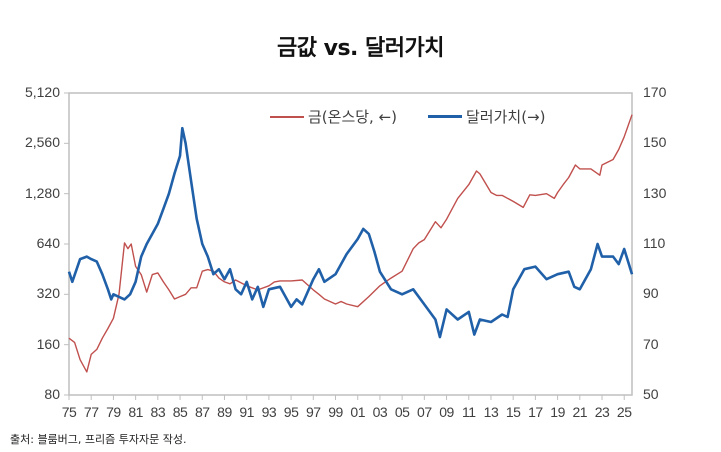 The image size is (721, 452). I want to click on right-y-tick: 130, so click(655, 192).